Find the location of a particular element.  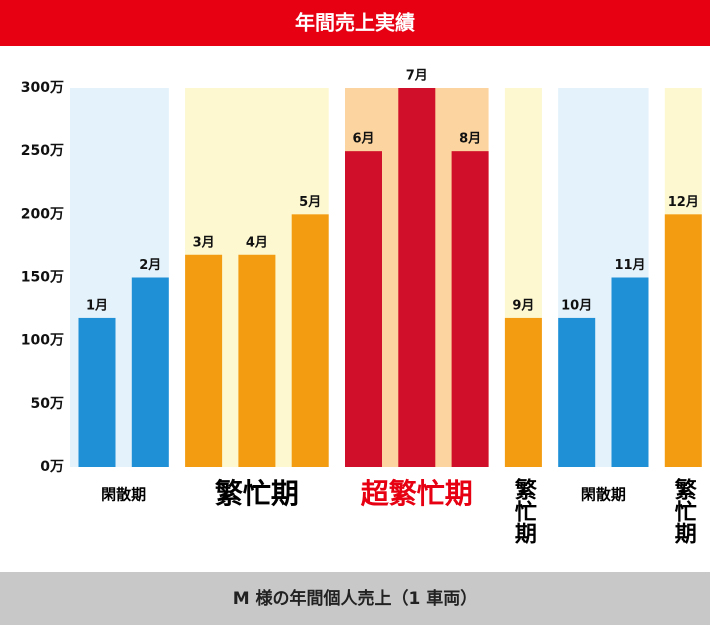

header-bar is located at coordinates (355, 23).